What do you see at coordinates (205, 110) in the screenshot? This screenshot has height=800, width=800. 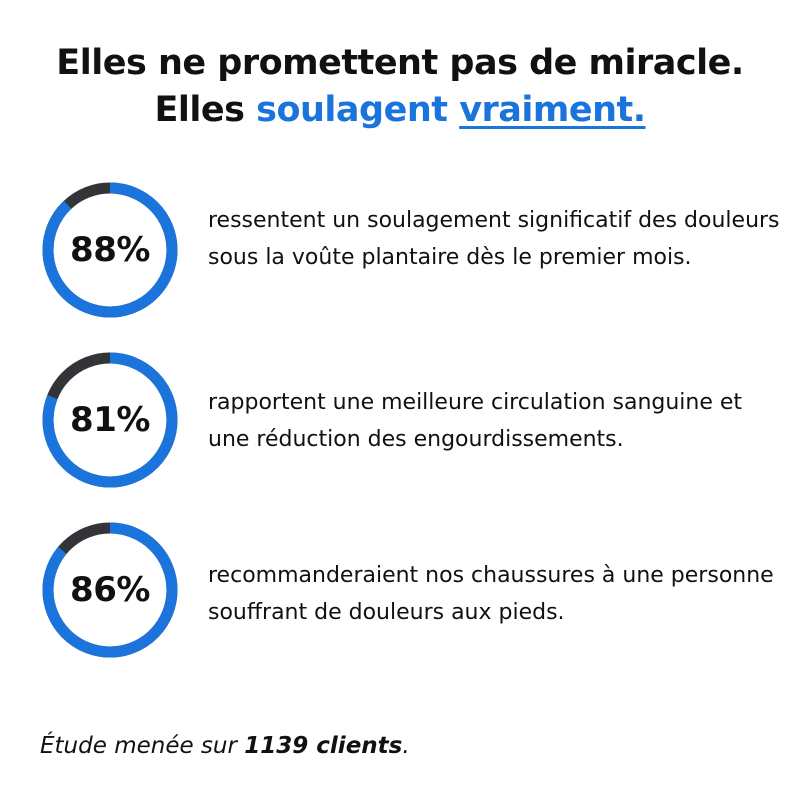 I see `headline-prefix: Elles` at bounding box center [205, 110].